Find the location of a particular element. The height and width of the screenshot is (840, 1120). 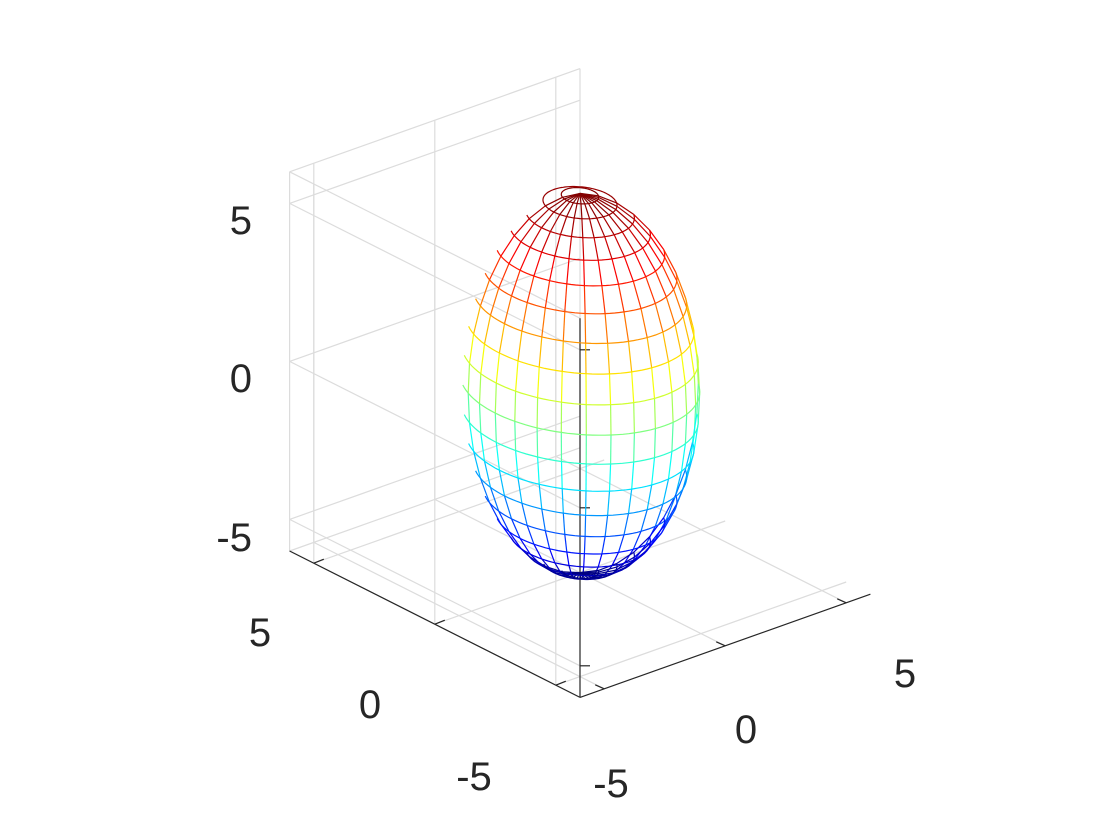

x-tick-label-5: 5 is located at coordinates (905, 674).